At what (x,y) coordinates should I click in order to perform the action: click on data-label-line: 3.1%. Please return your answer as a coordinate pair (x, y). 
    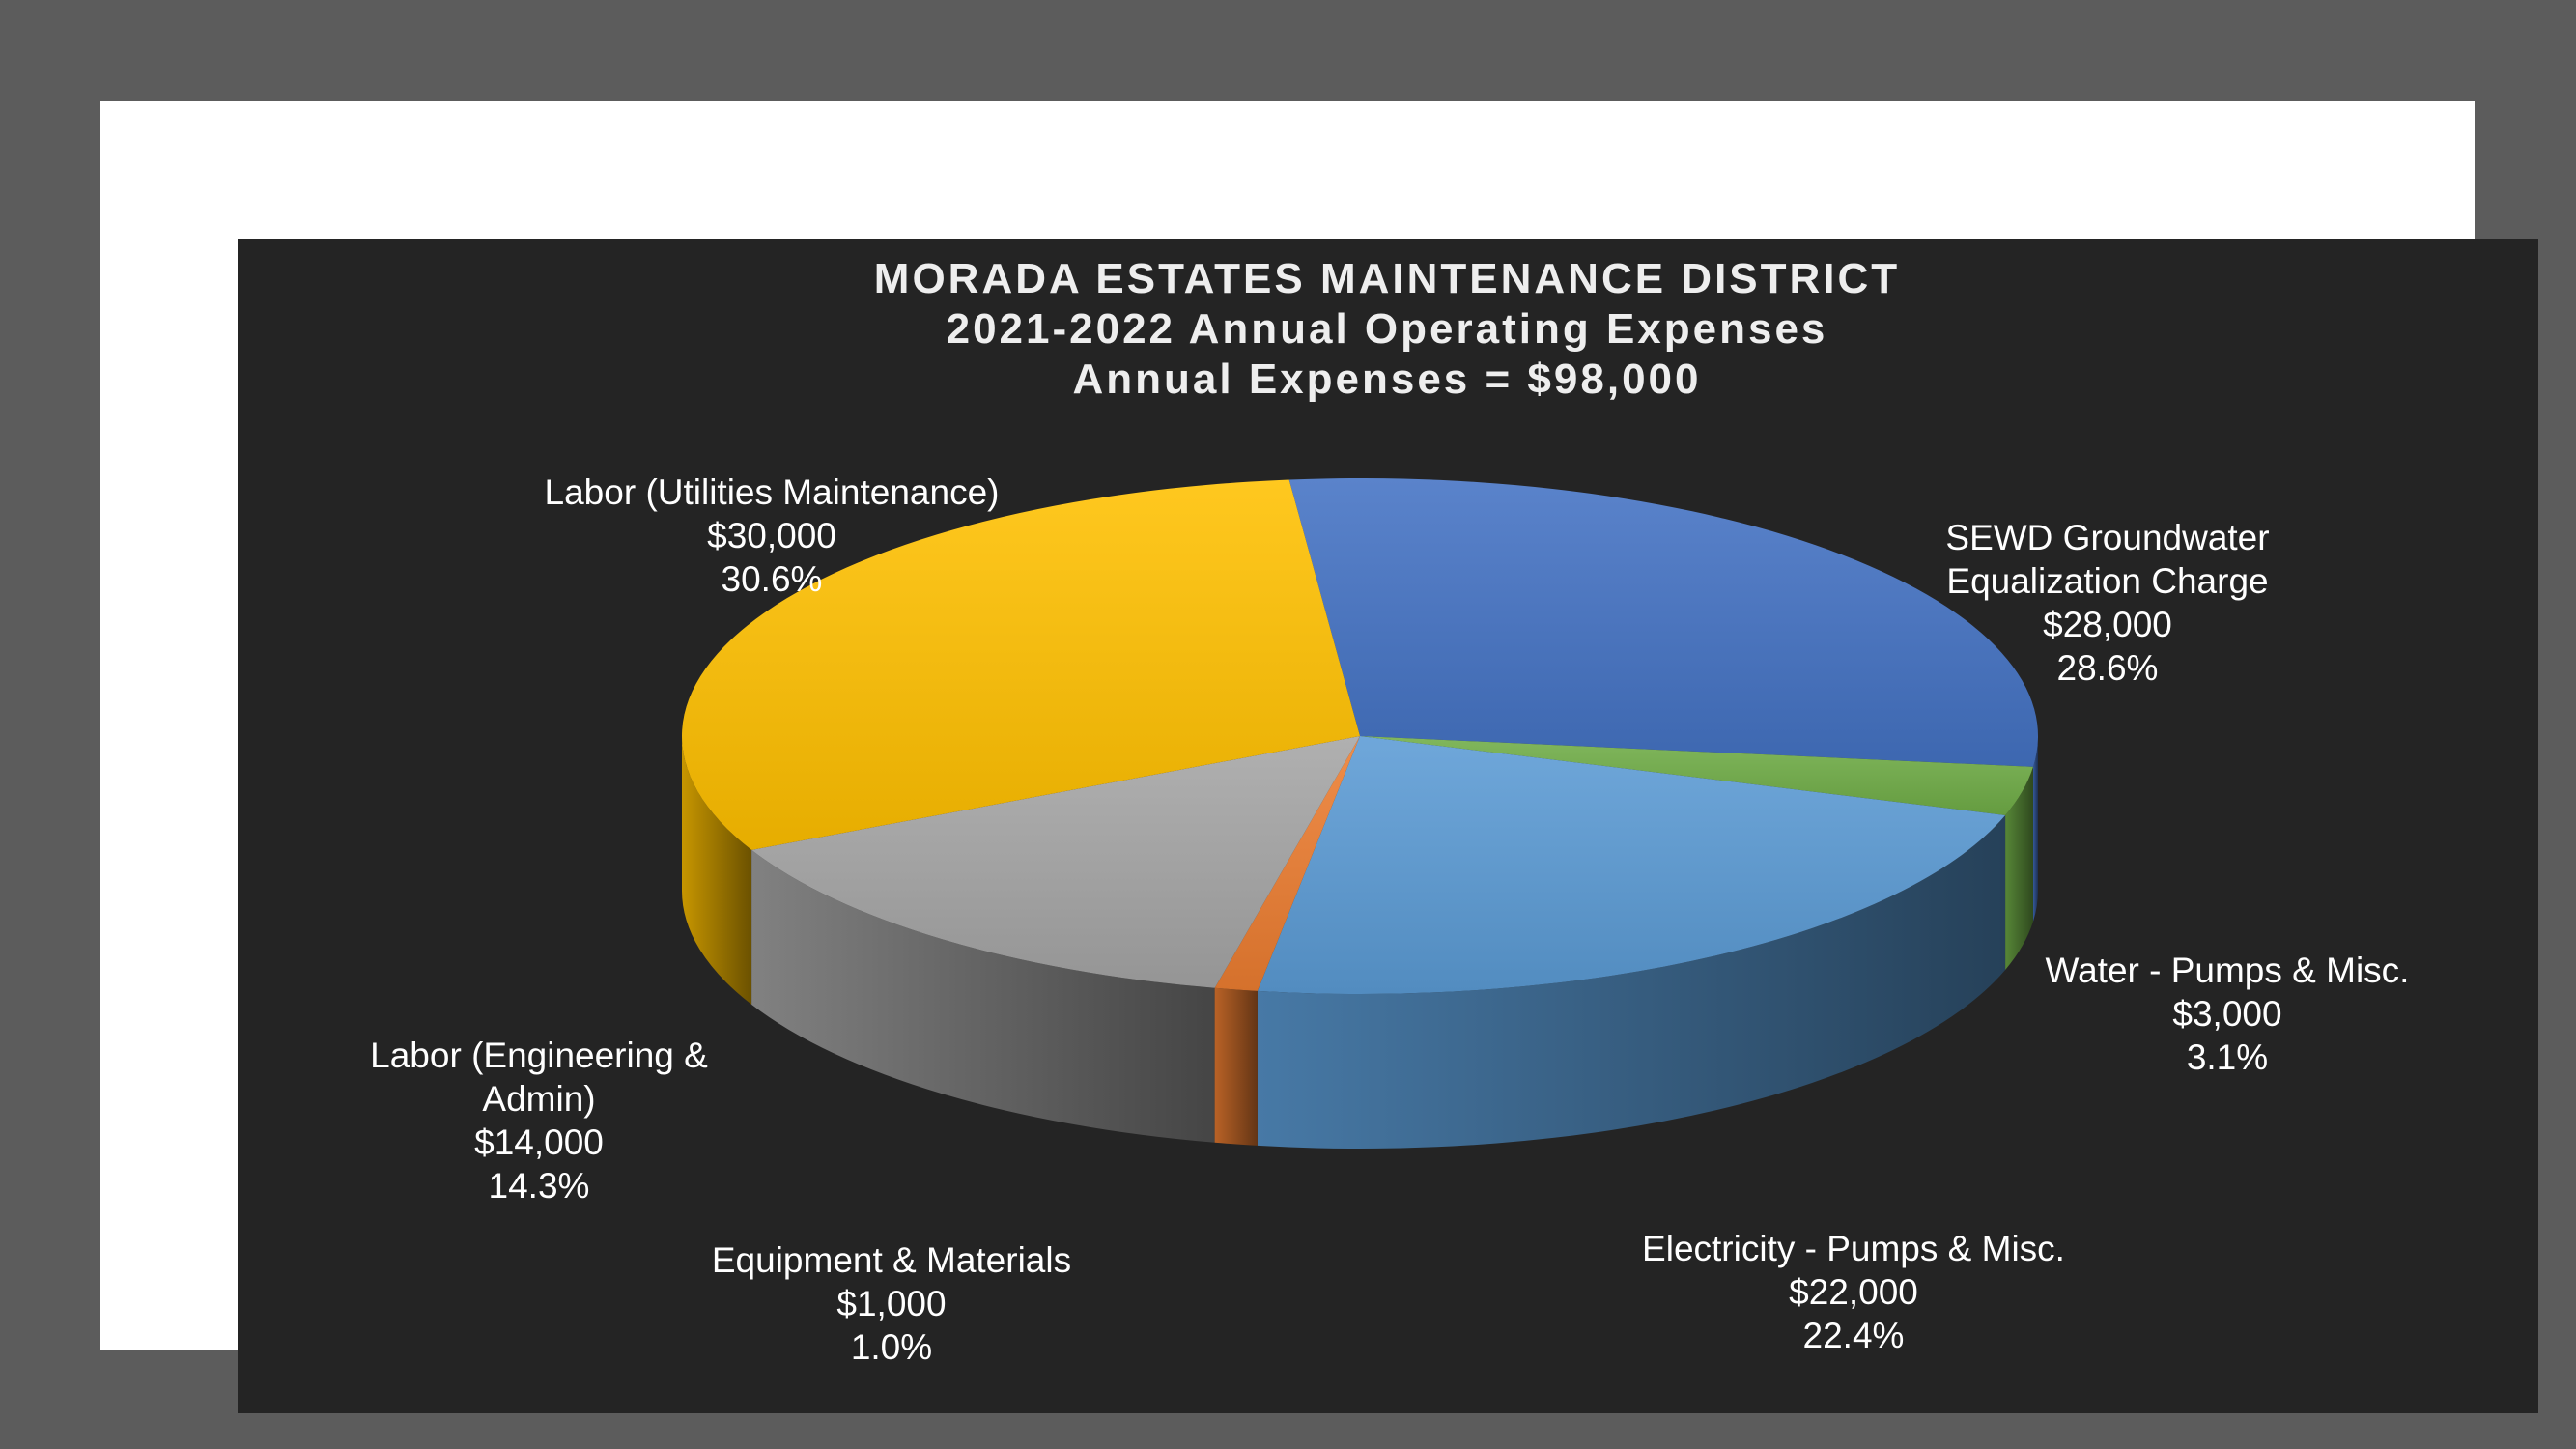
    Looking at the image, I should click on (2227, 1057).